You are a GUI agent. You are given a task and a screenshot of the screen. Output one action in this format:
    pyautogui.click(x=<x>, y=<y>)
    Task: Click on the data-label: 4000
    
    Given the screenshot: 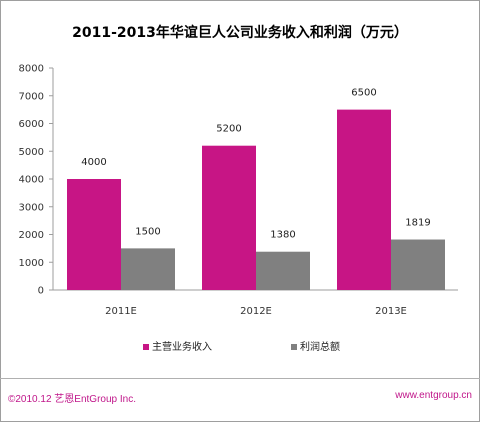 What is the action you would take?
    pyautogui.click(x=93, y=162)
    